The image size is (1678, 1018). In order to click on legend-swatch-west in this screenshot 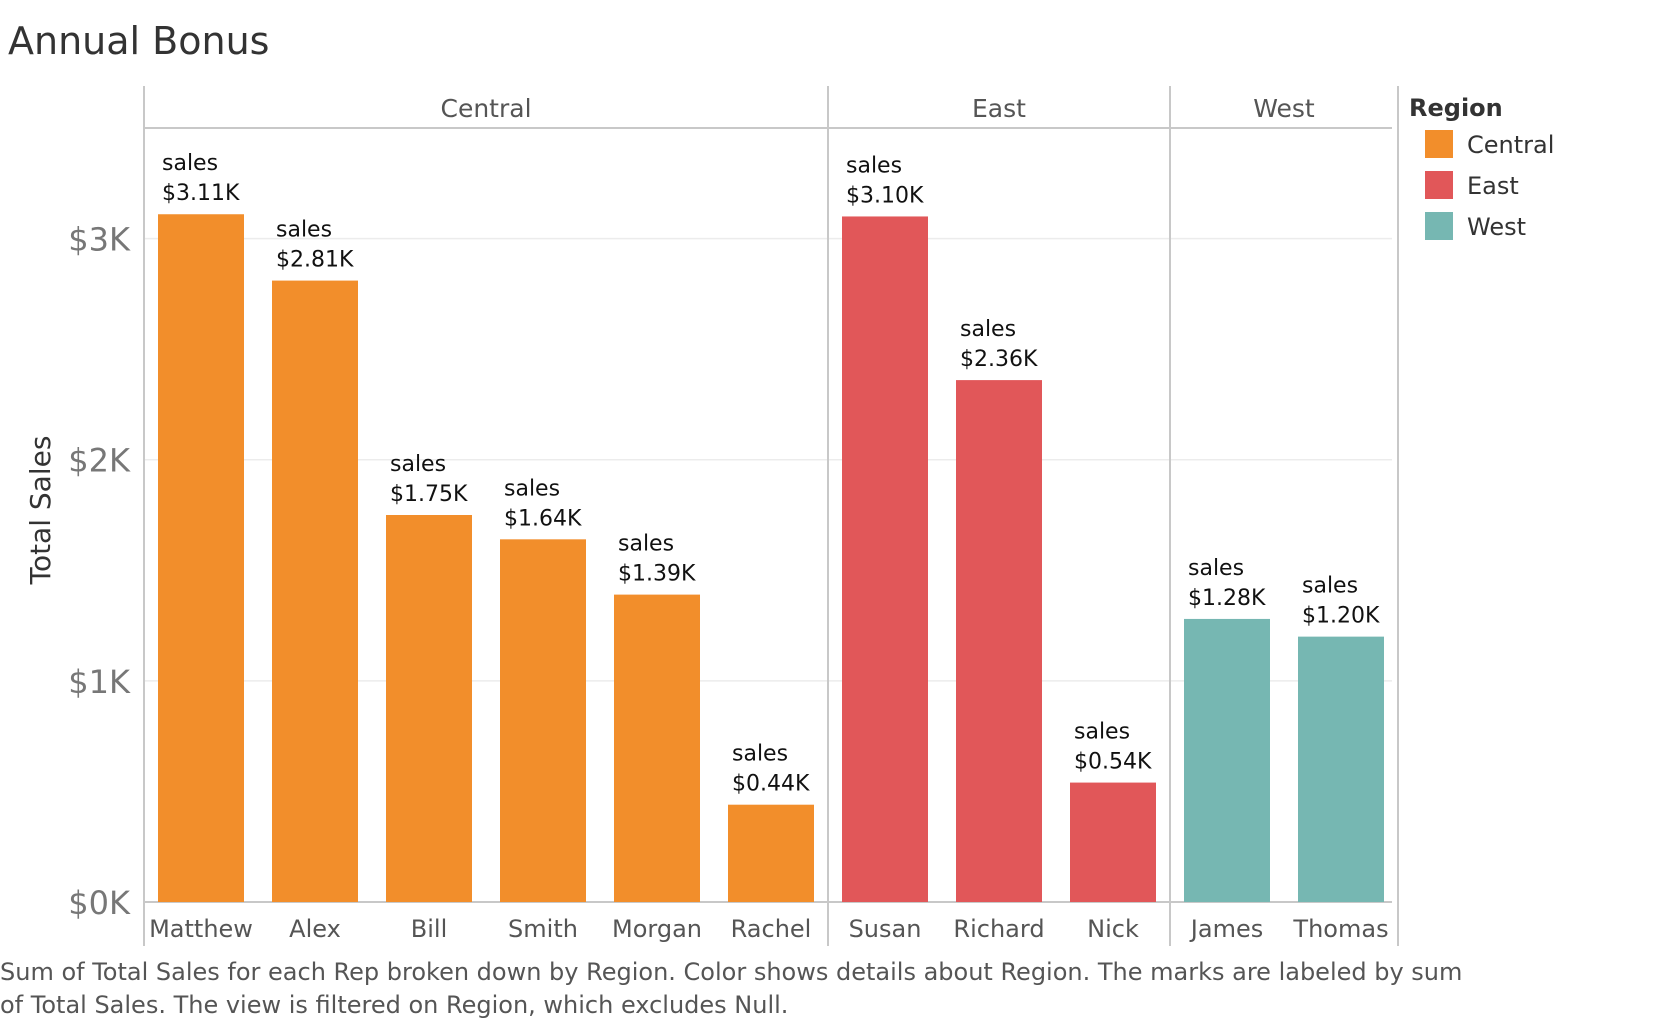, I will do `click(1439, 226)`.